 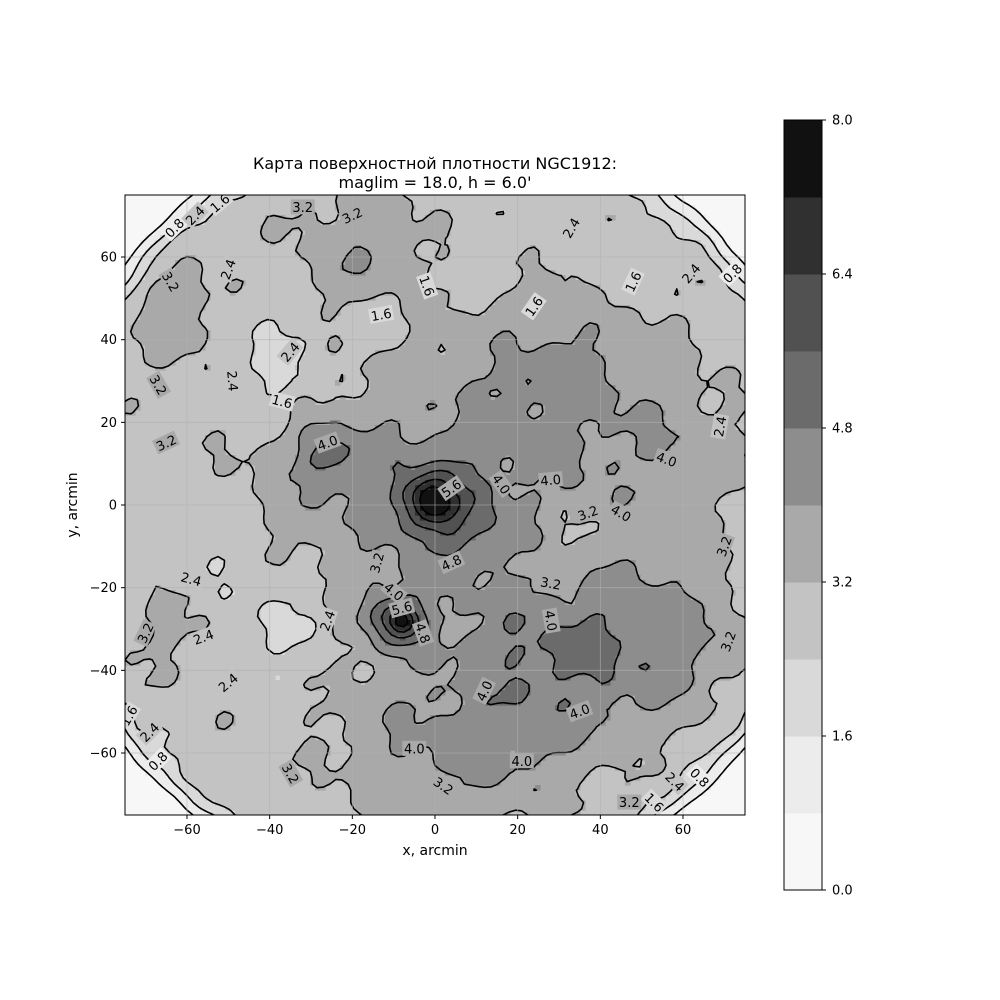 I want to click on colorbar-ticks: 0.0 1.6 3.2 4.8 6.4 8.0, so click(x=837, y=506).